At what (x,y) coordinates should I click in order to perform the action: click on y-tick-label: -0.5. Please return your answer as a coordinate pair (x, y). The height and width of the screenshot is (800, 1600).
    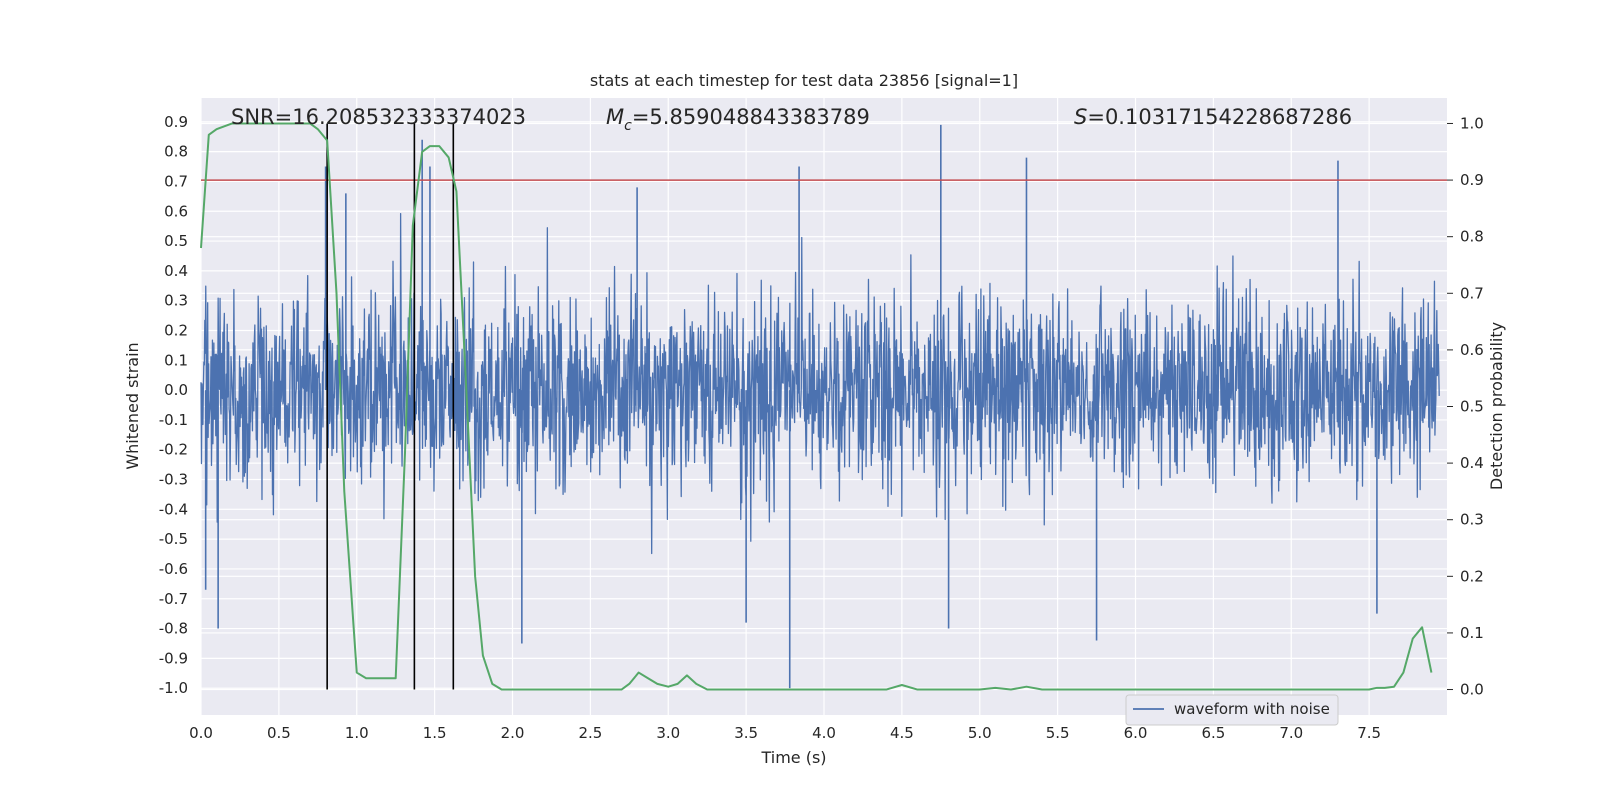
    Looking at the image, I should click on (173, 539).